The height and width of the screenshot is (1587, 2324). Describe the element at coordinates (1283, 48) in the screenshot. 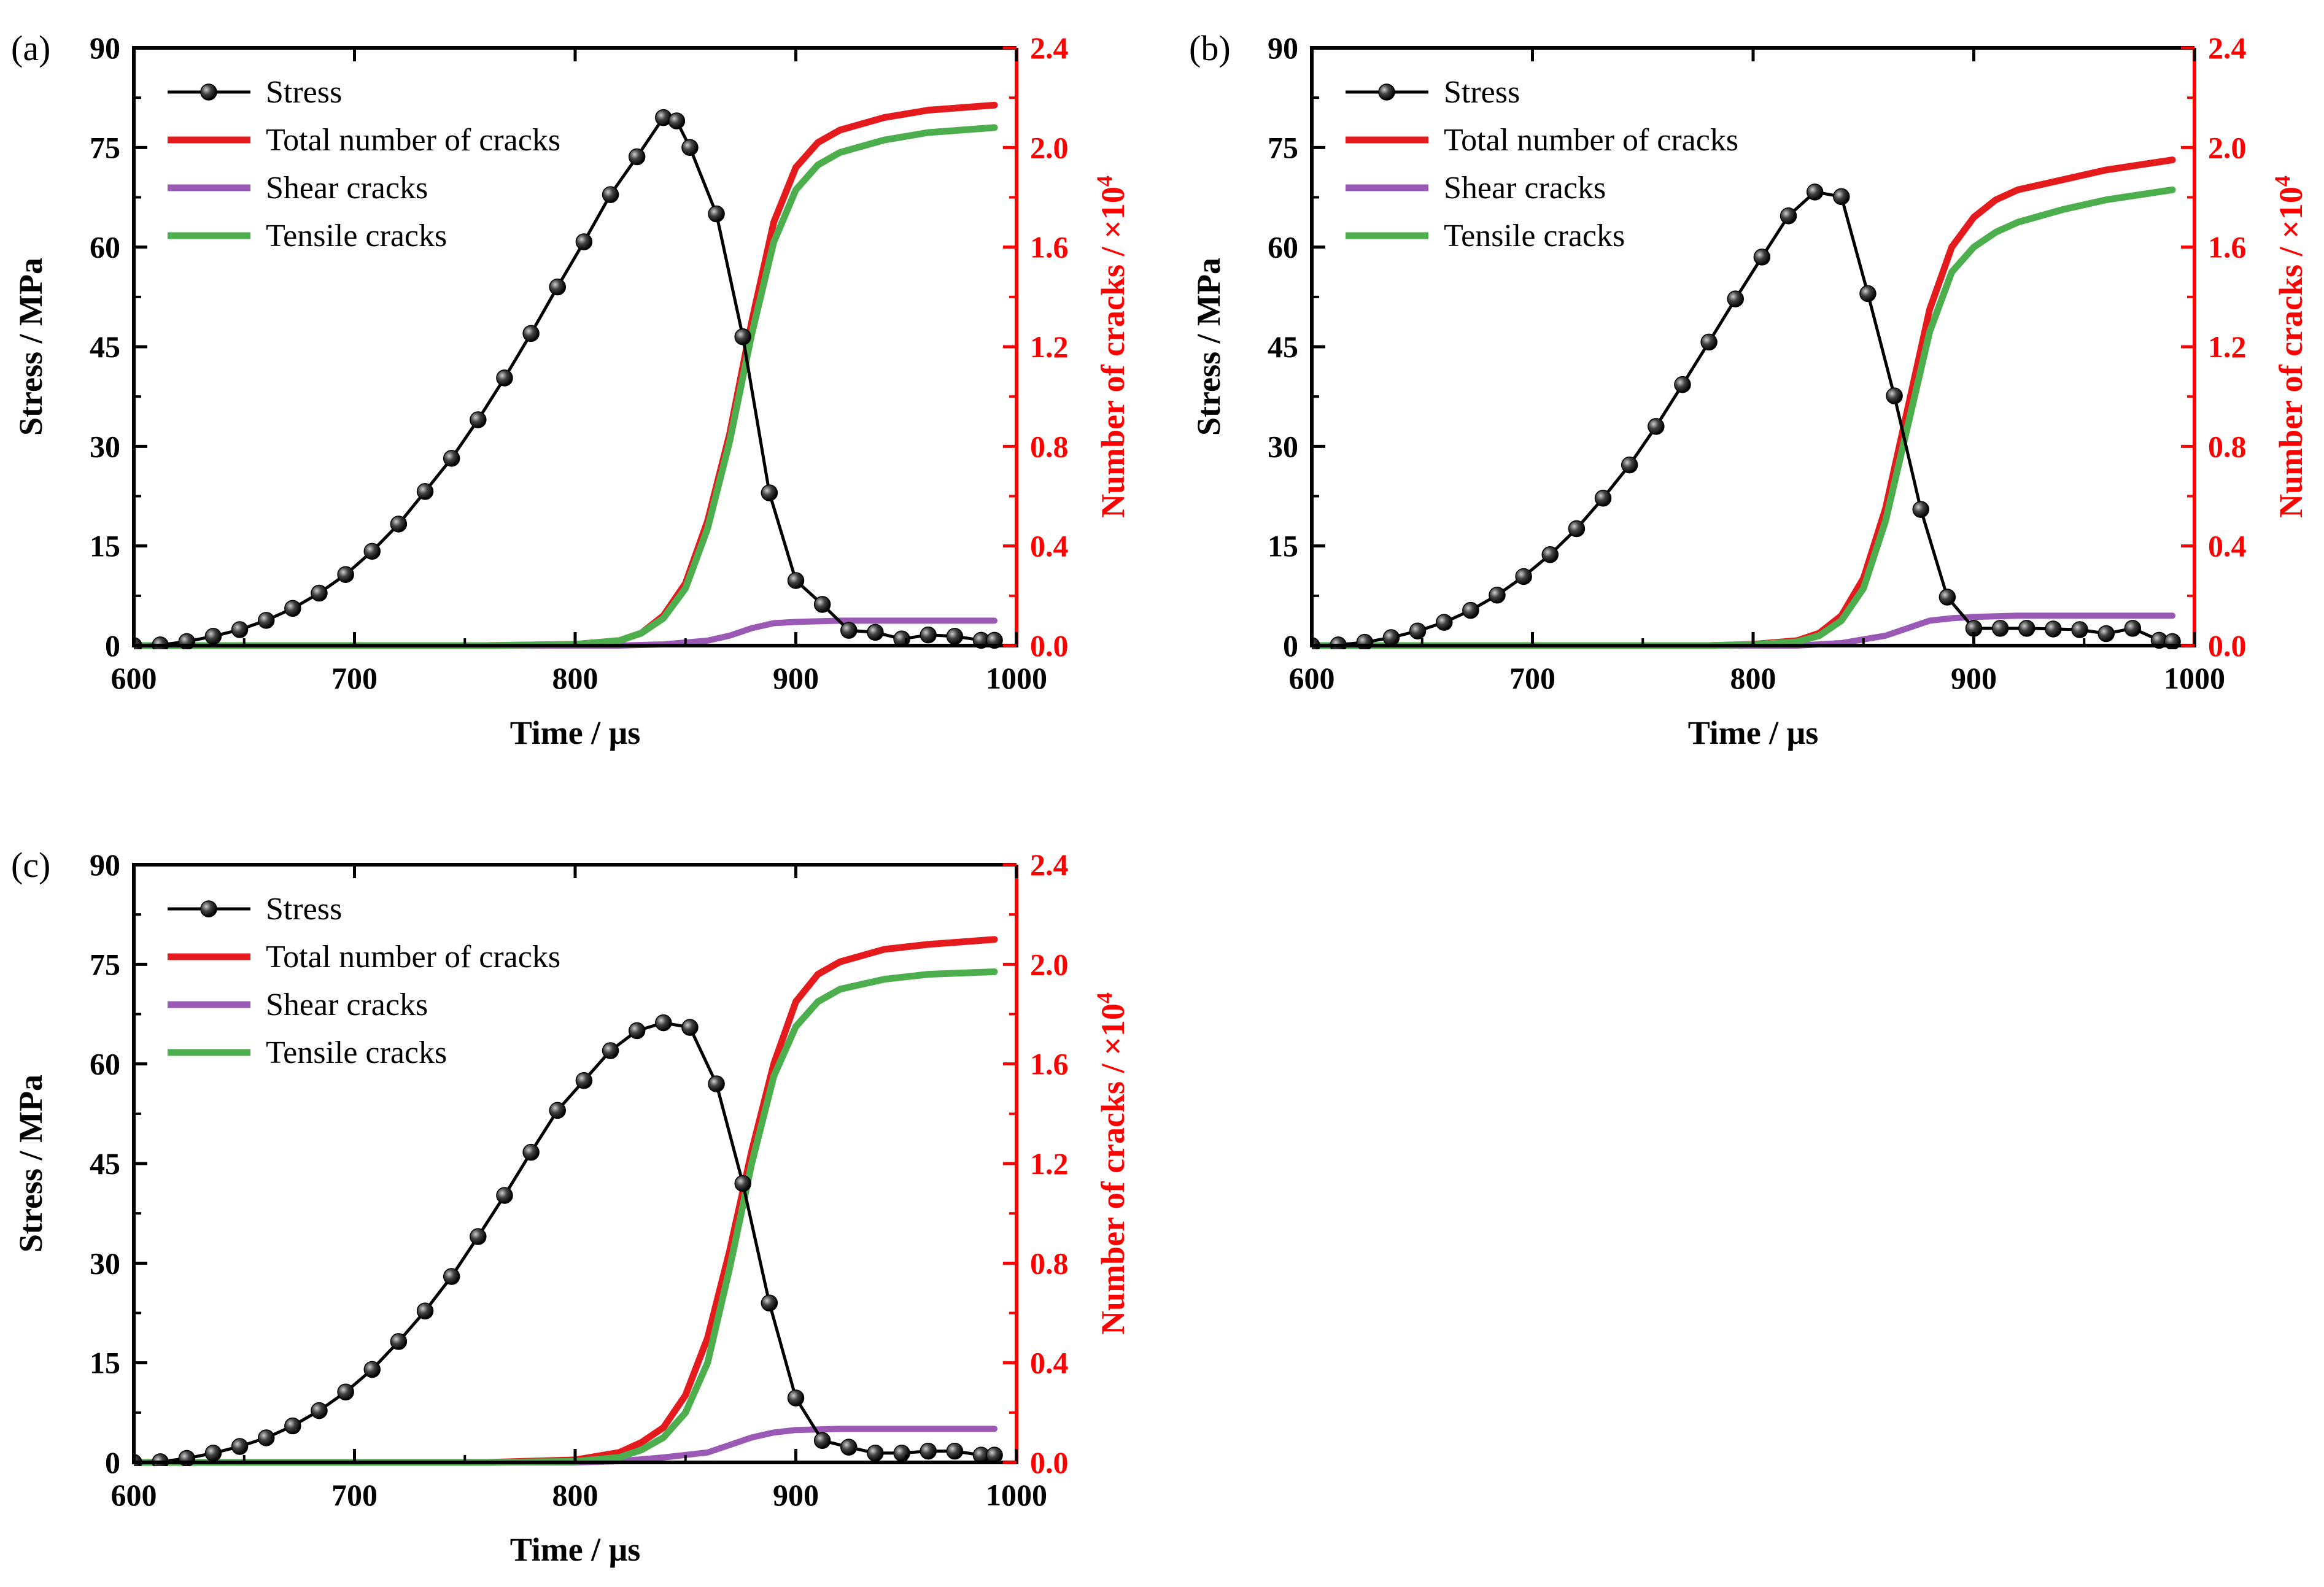

I see `y-tick-label: 90` at that location.